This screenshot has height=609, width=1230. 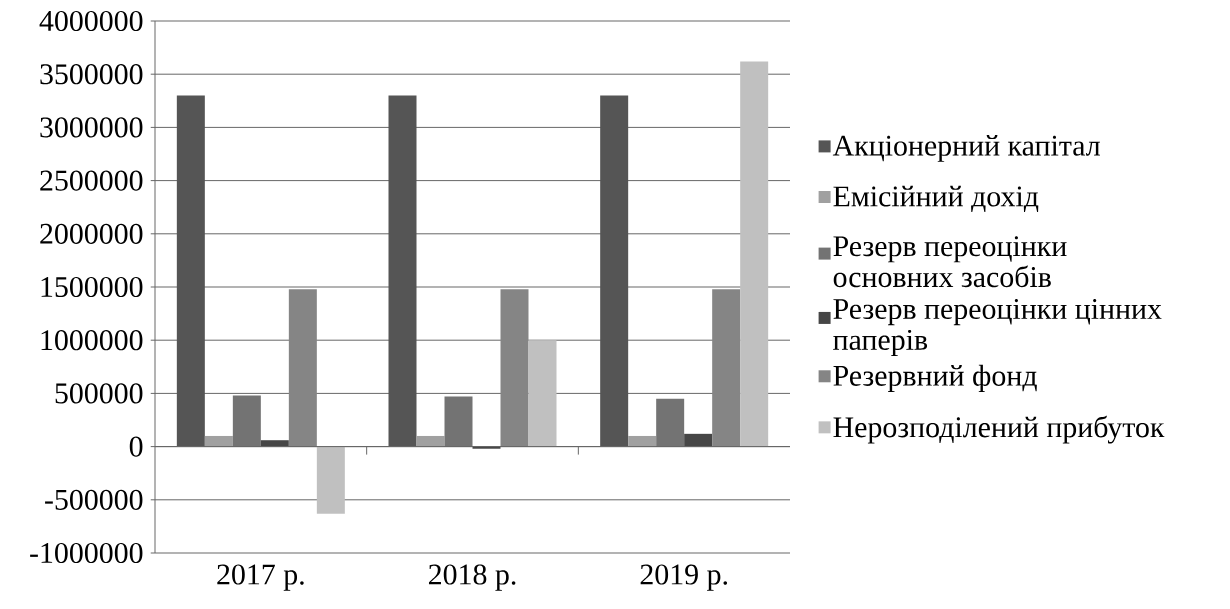 I want to click on x-tick-label: 2018 р., so click(x=472, y=577).